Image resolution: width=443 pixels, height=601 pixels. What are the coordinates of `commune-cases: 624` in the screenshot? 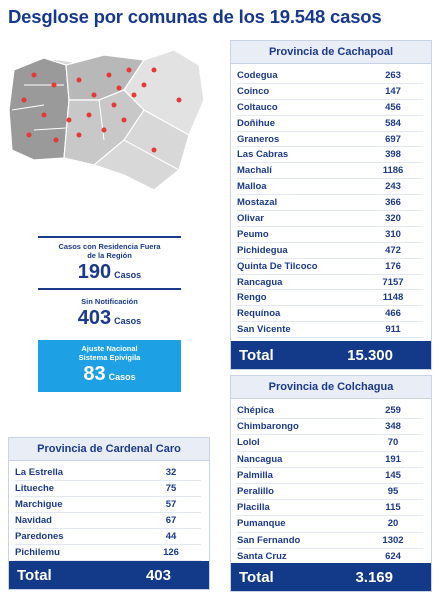 It's located at (393, 556).